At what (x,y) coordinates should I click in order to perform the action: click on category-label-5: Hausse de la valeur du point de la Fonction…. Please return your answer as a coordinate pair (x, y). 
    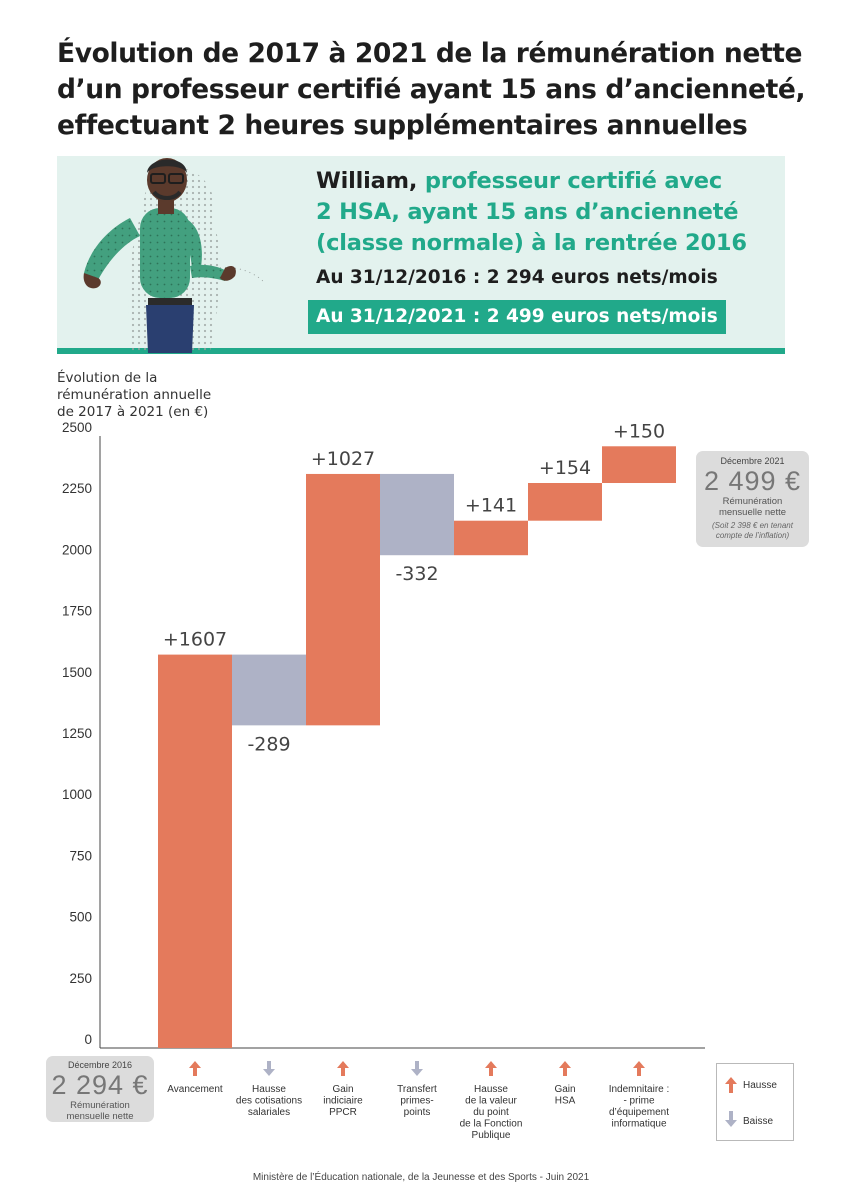
    Looking at the image, I should click on (491, 1112).